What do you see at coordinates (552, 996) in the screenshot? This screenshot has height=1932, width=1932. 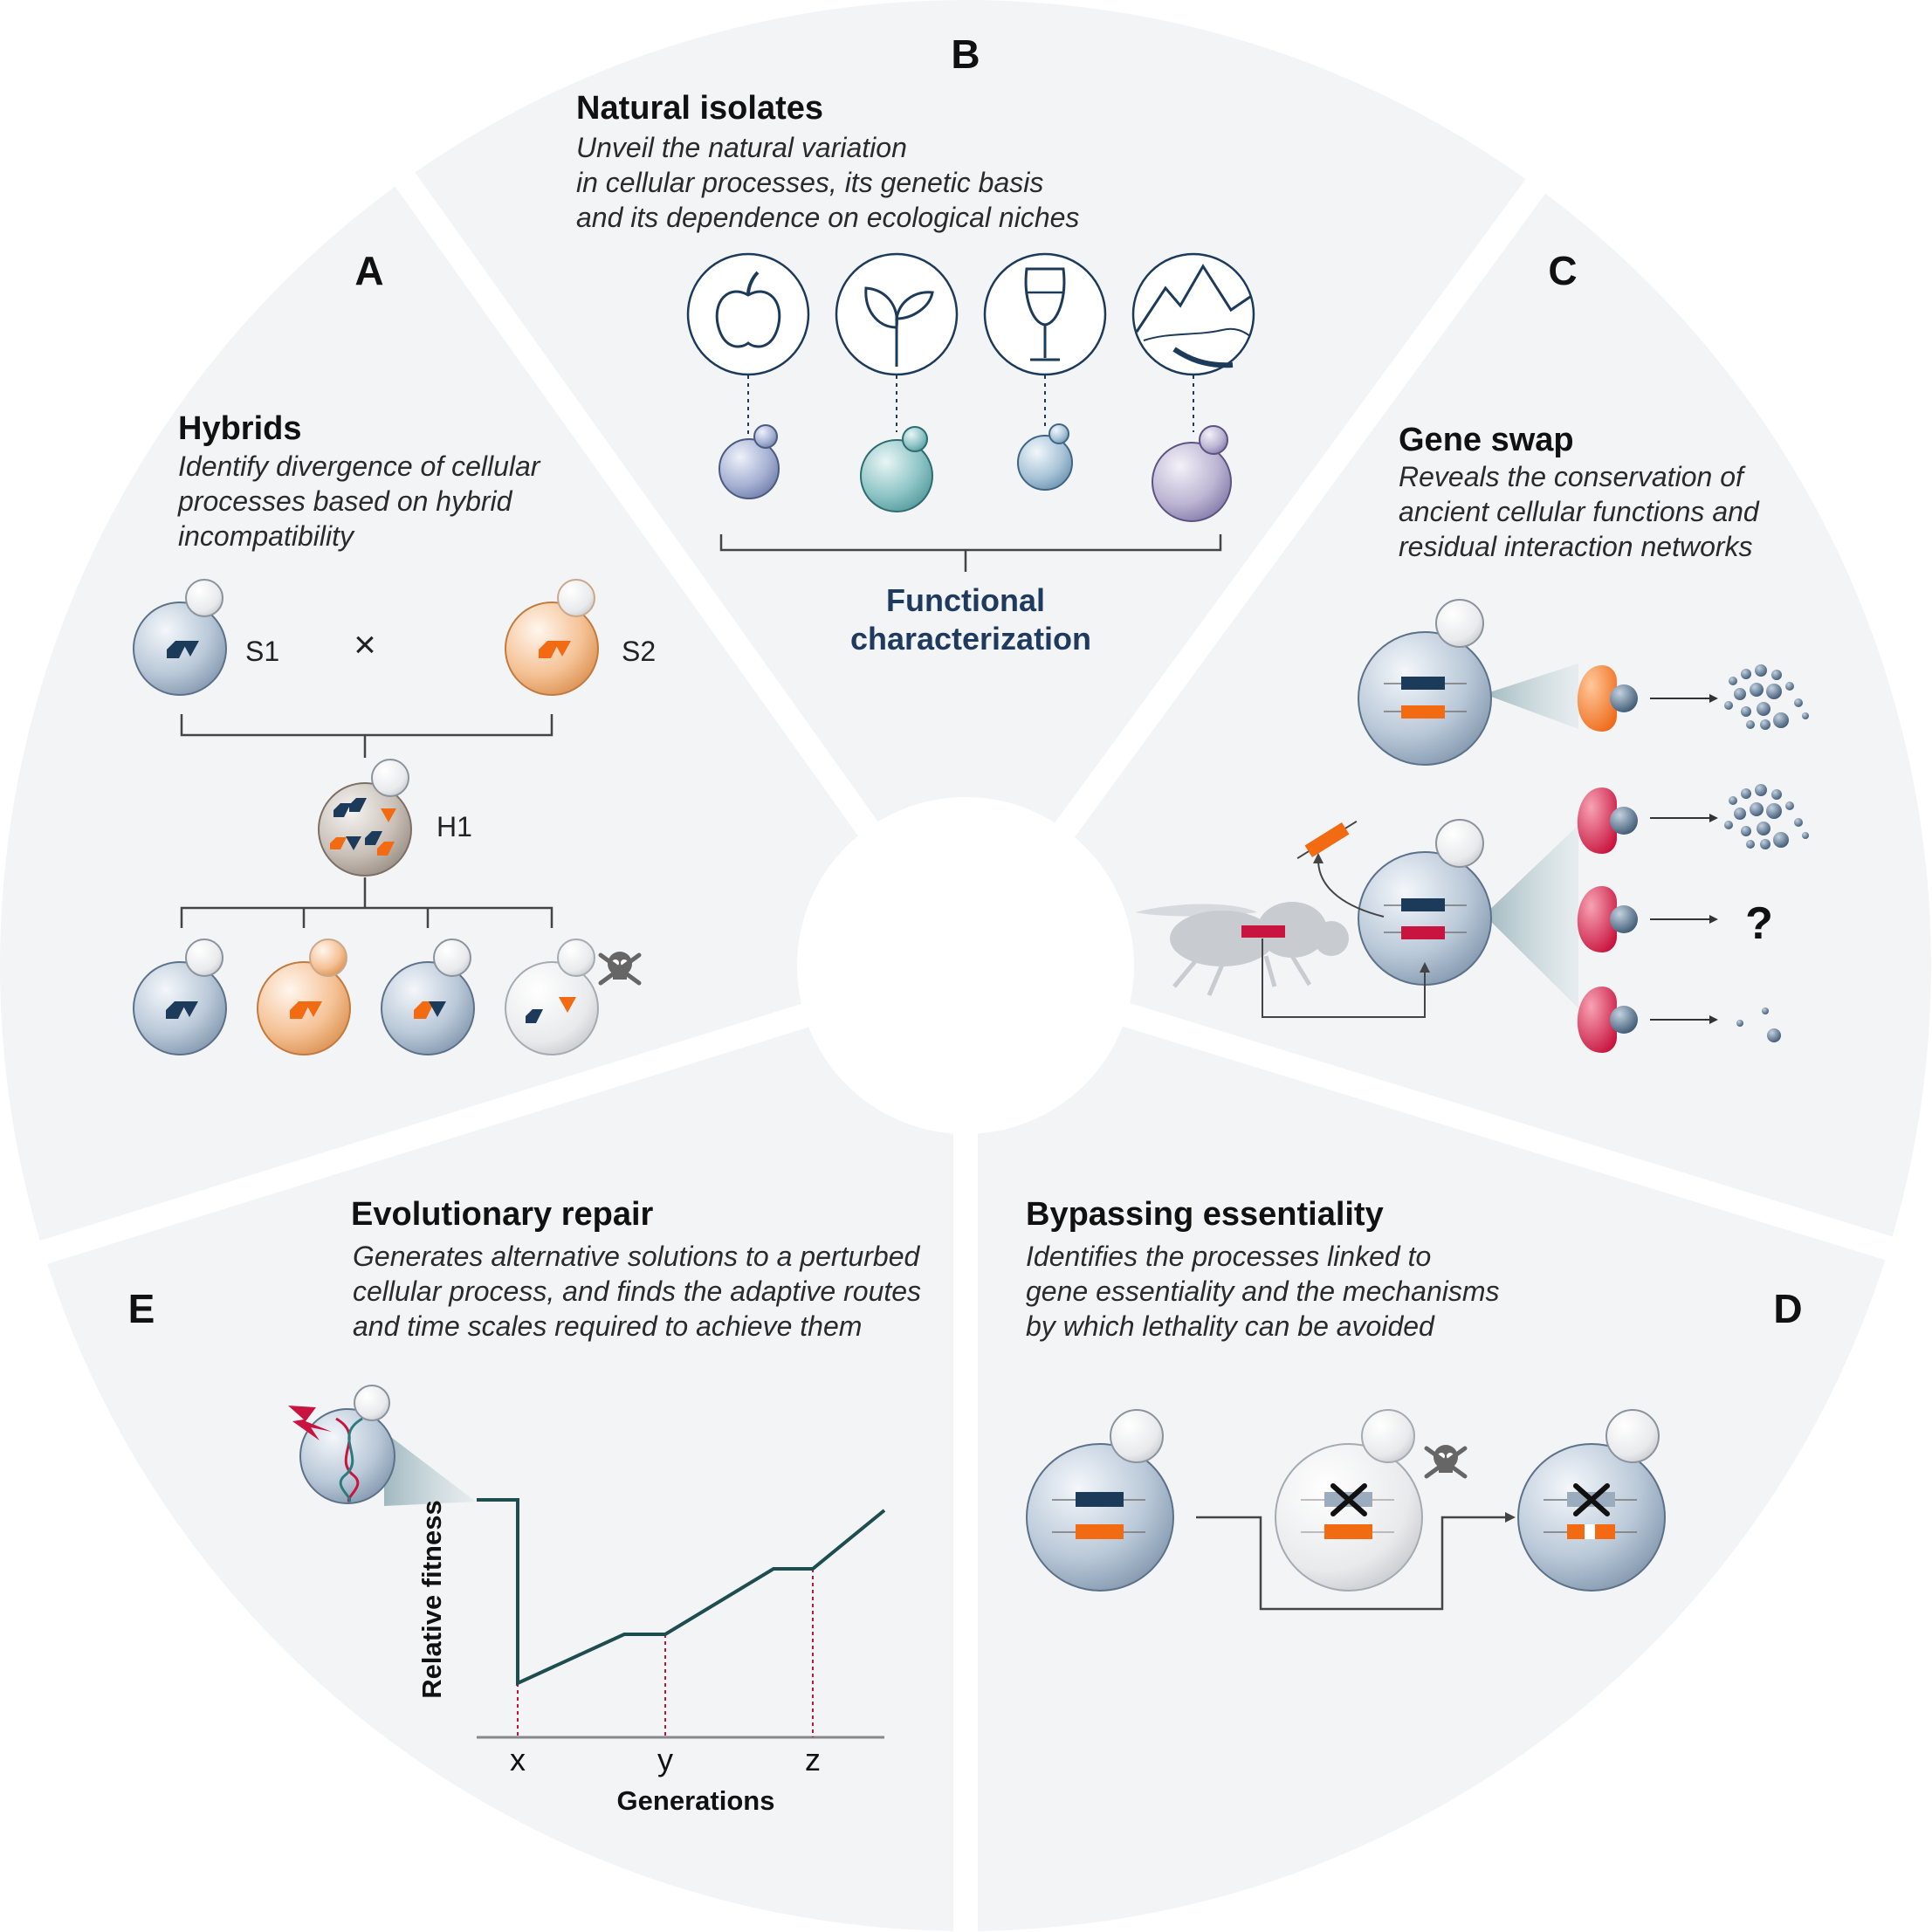 I see `offspring-cell-4-dead` at bounding box center [552, 996].